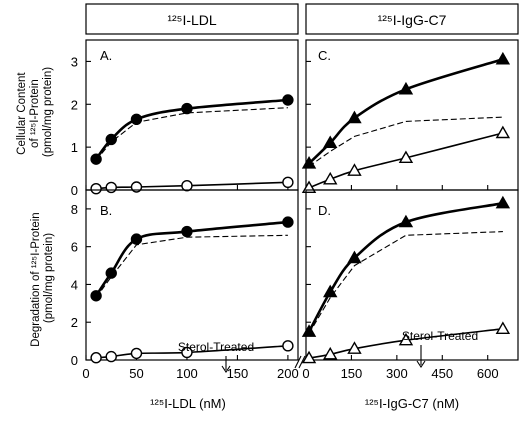  Describe the element at coordinates (85, 373) in the screenshot. I see `panel-b-xtick-label: 0` at that location.